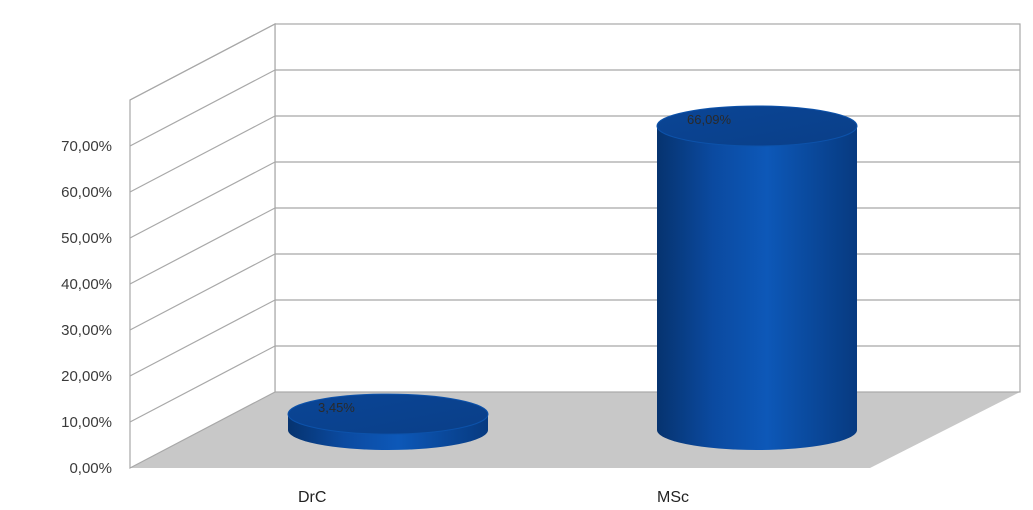  Describe the element at coordinates (86, 376) in the screenshot. I see `y-tick-label: 20,00%` at that location.